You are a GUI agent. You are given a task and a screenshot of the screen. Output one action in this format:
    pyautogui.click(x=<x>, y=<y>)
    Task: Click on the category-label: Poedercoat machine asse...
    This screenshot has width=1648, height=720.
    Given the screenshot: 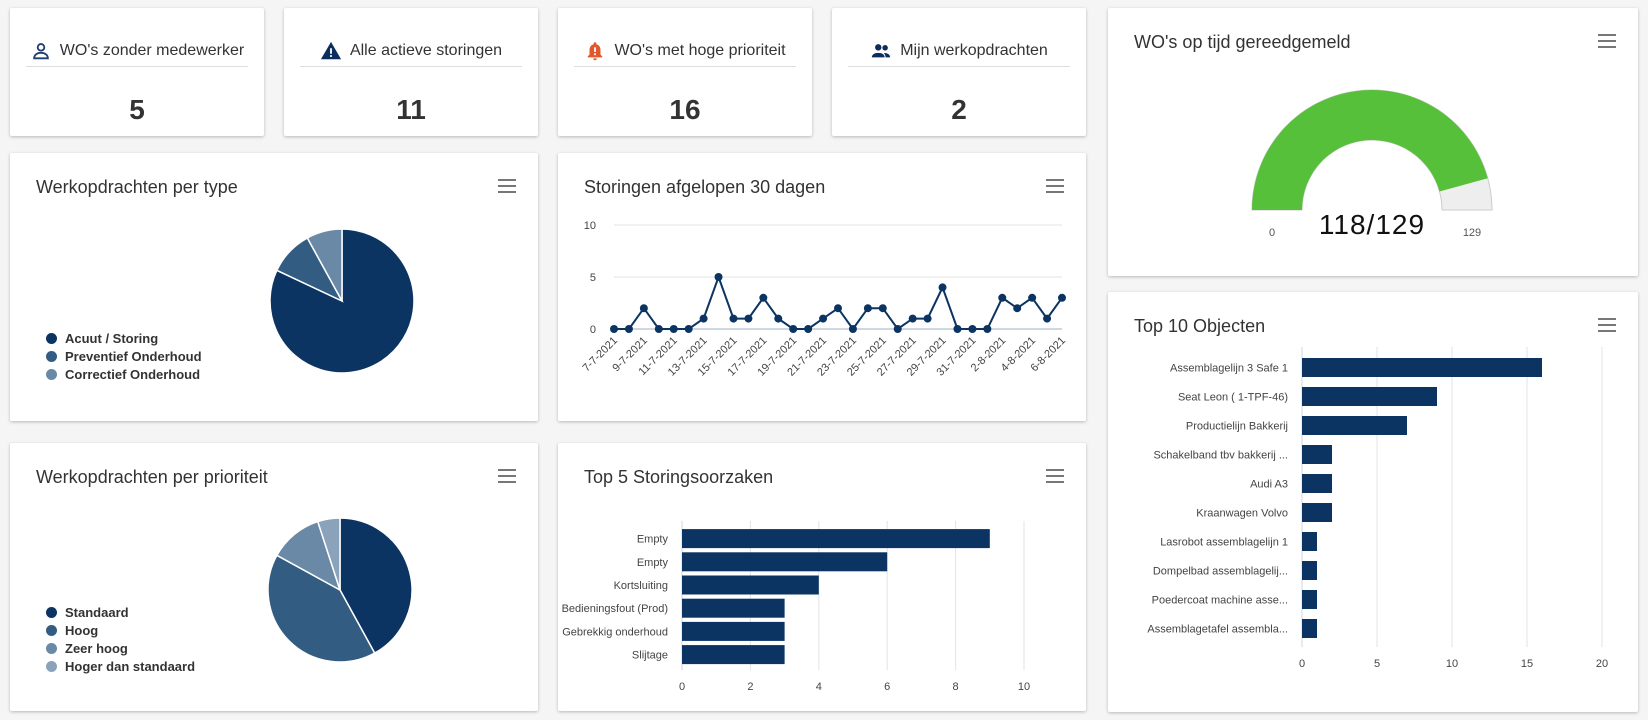 What is the action you would take?
    pyautogui.click(x=1220, y=601)
    